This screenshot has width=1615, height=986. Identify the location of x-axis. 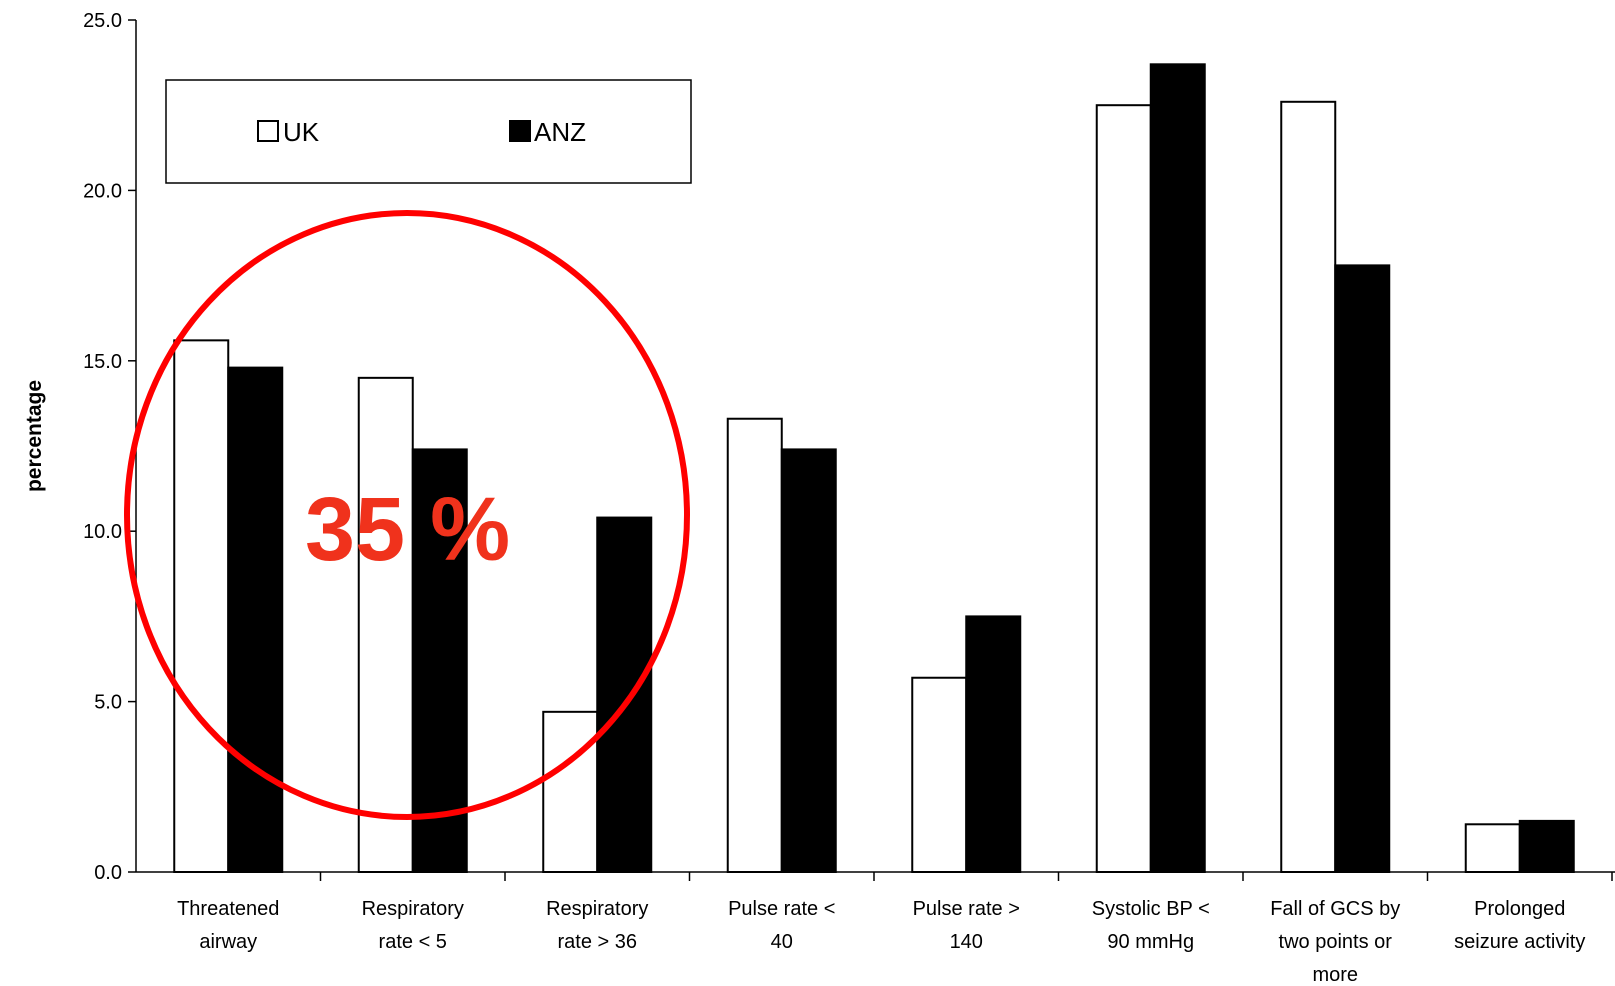
(875, 876).